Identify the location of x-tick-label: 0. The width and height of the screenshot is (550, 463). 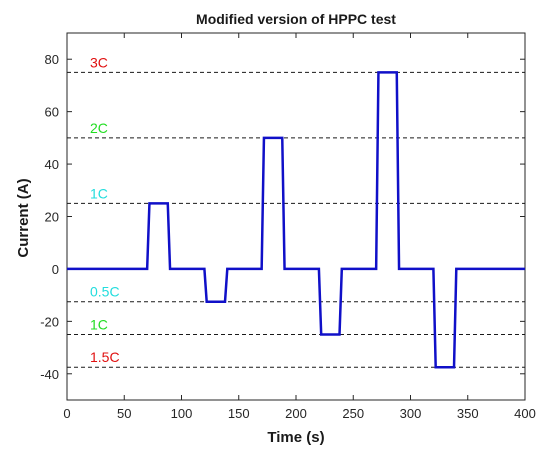
(66, 413).